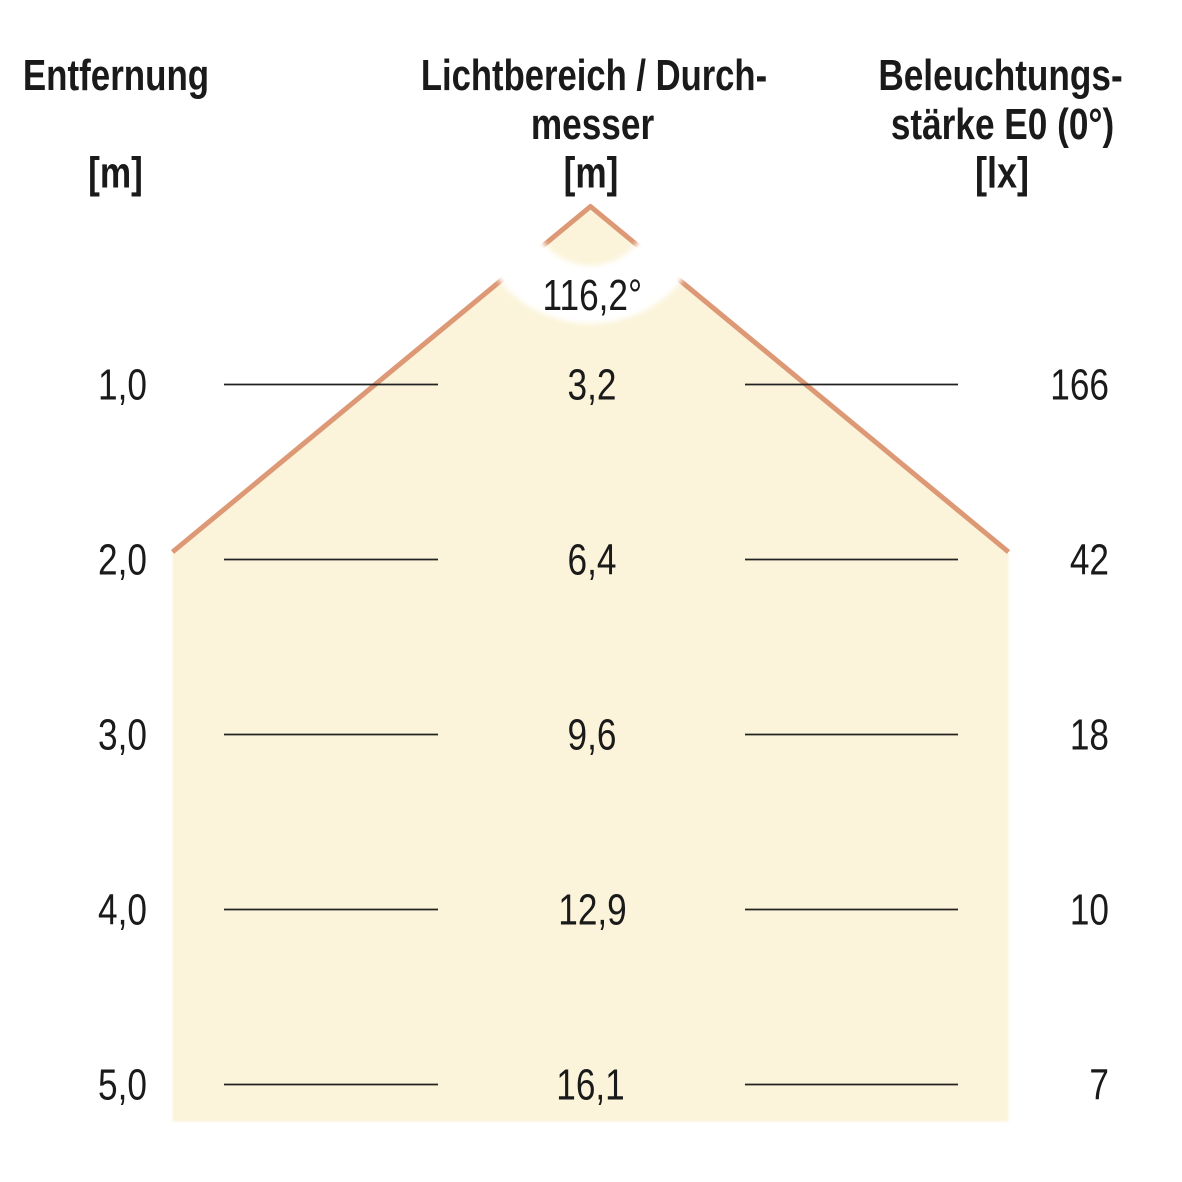 The width and height of the screenshot is (1182, 1182). I want to click on svg-text: 2,0, so click(122, 560).